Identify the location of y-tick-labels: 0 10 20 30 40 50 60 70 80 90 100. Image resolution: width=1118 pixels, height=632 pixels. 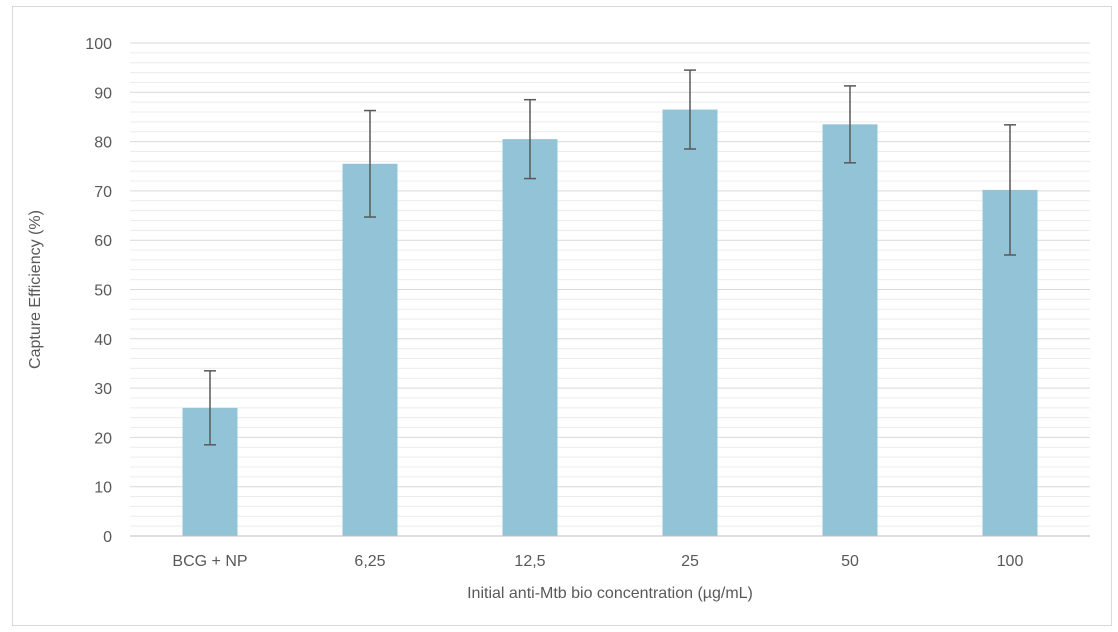
(98, 291).